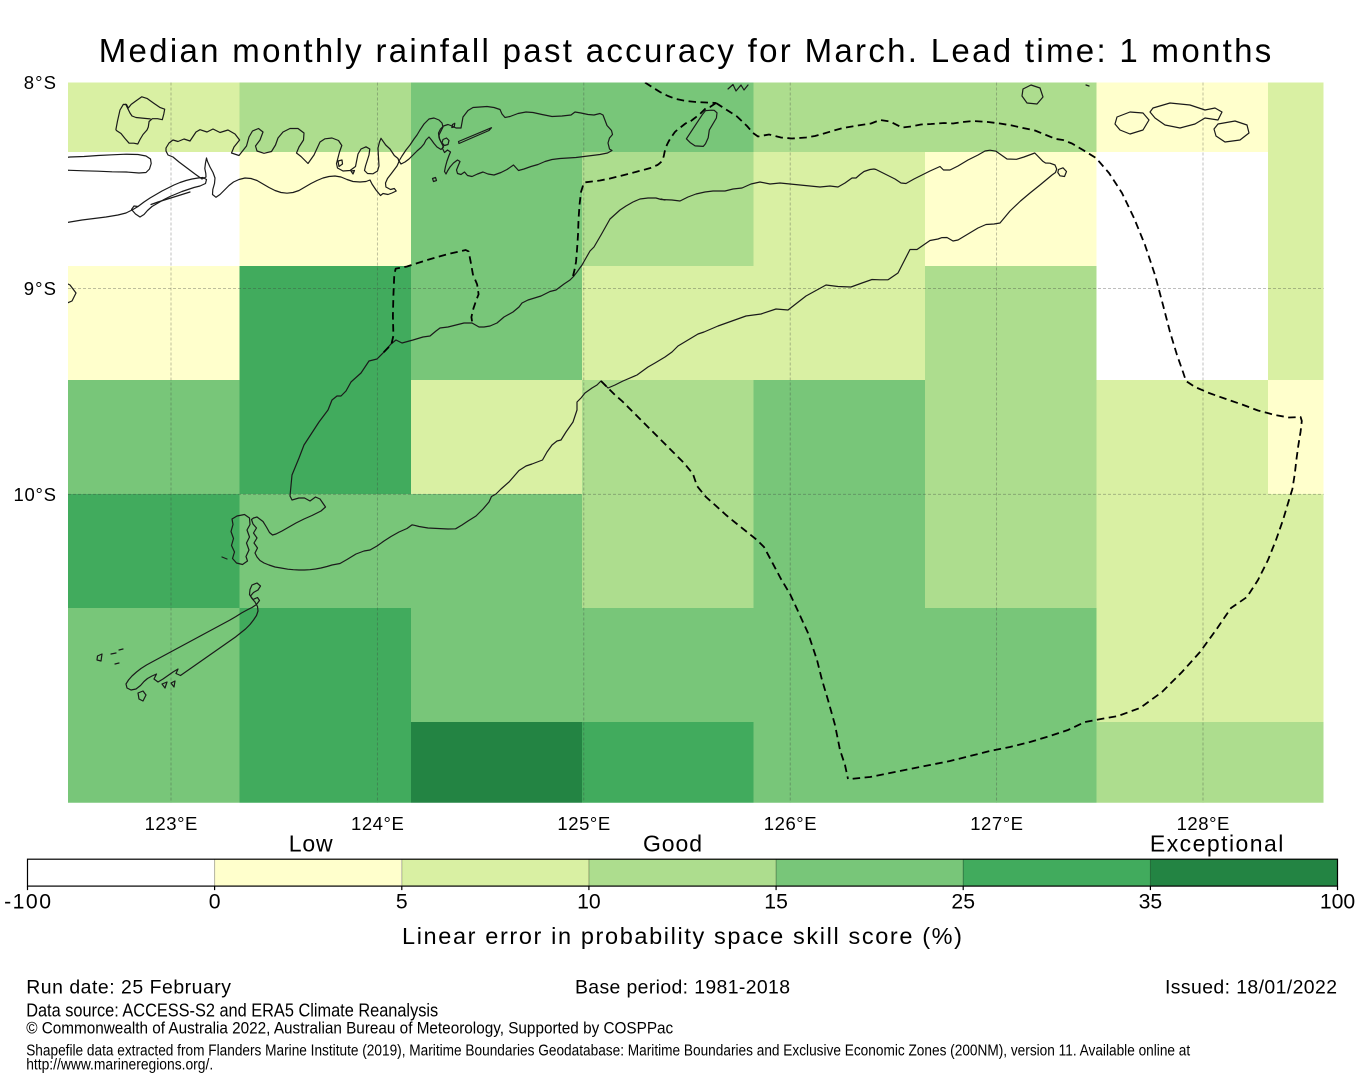  Describe the element at coordinates (963, 901) in the screenshot. I see `svg-text: 25` at that location.